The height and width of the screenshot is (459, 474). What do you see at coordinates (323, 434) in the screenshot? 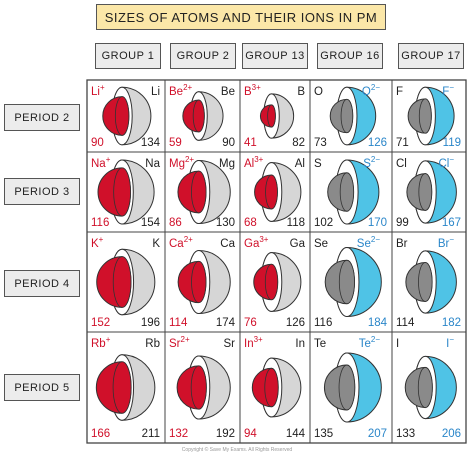
I see `atom-radius: 135` at bounding box center [323, 434].